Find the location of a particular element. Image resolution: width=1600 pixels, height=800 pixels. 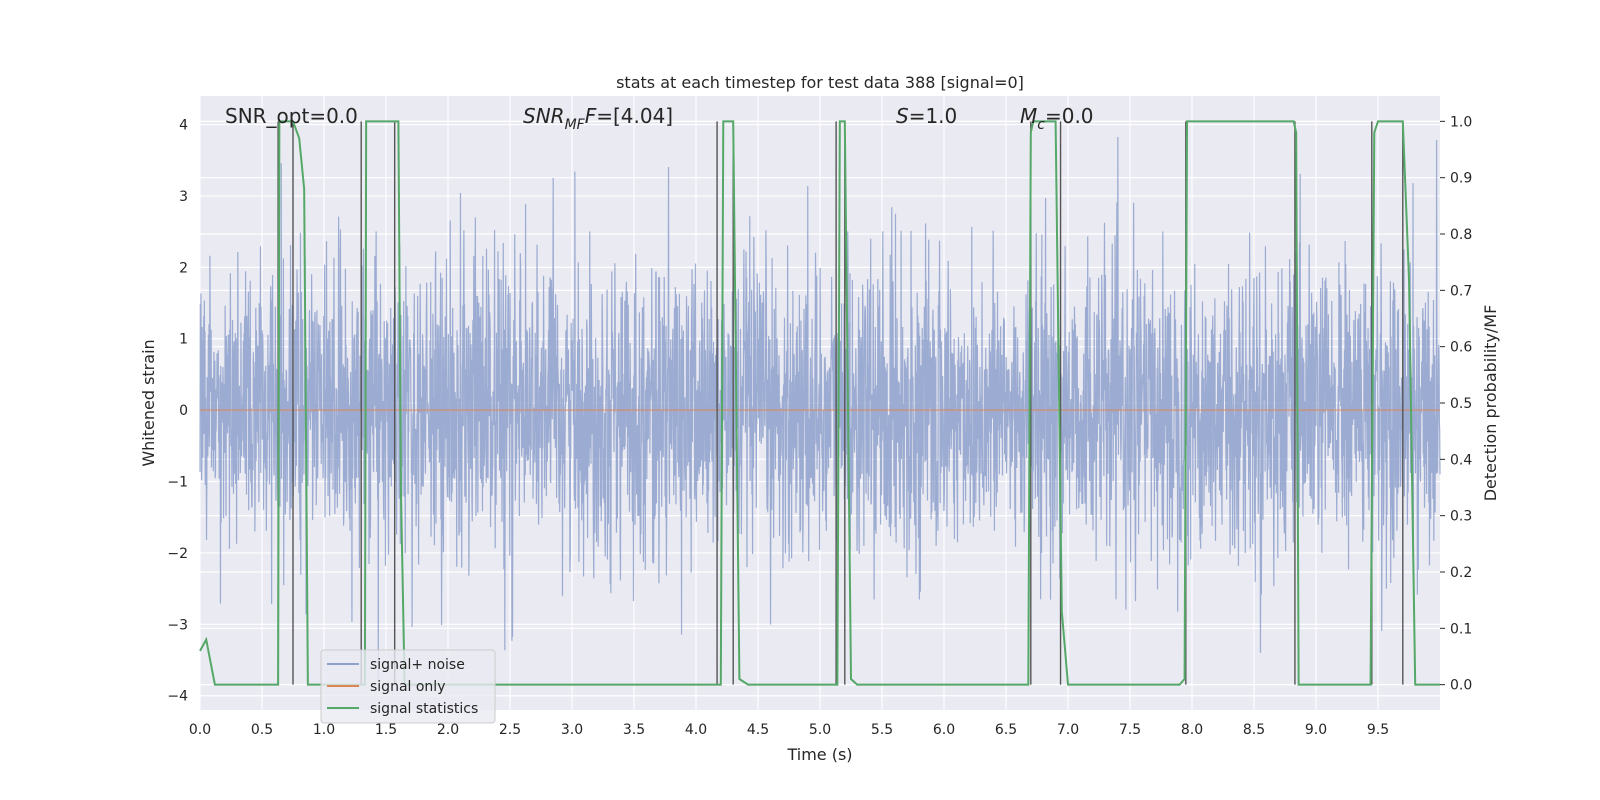

x-tick-label: 6.0 is located at coordinates (944, 730).